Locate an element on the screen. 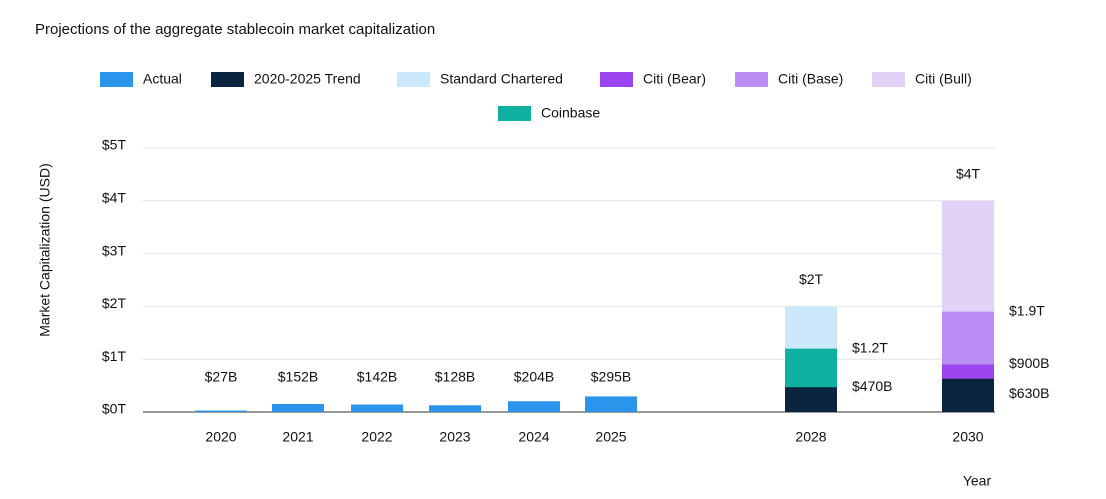 This screenshot has height=499, width=1106. x-tick-label: 2024 is located at coordinates (533, 437).